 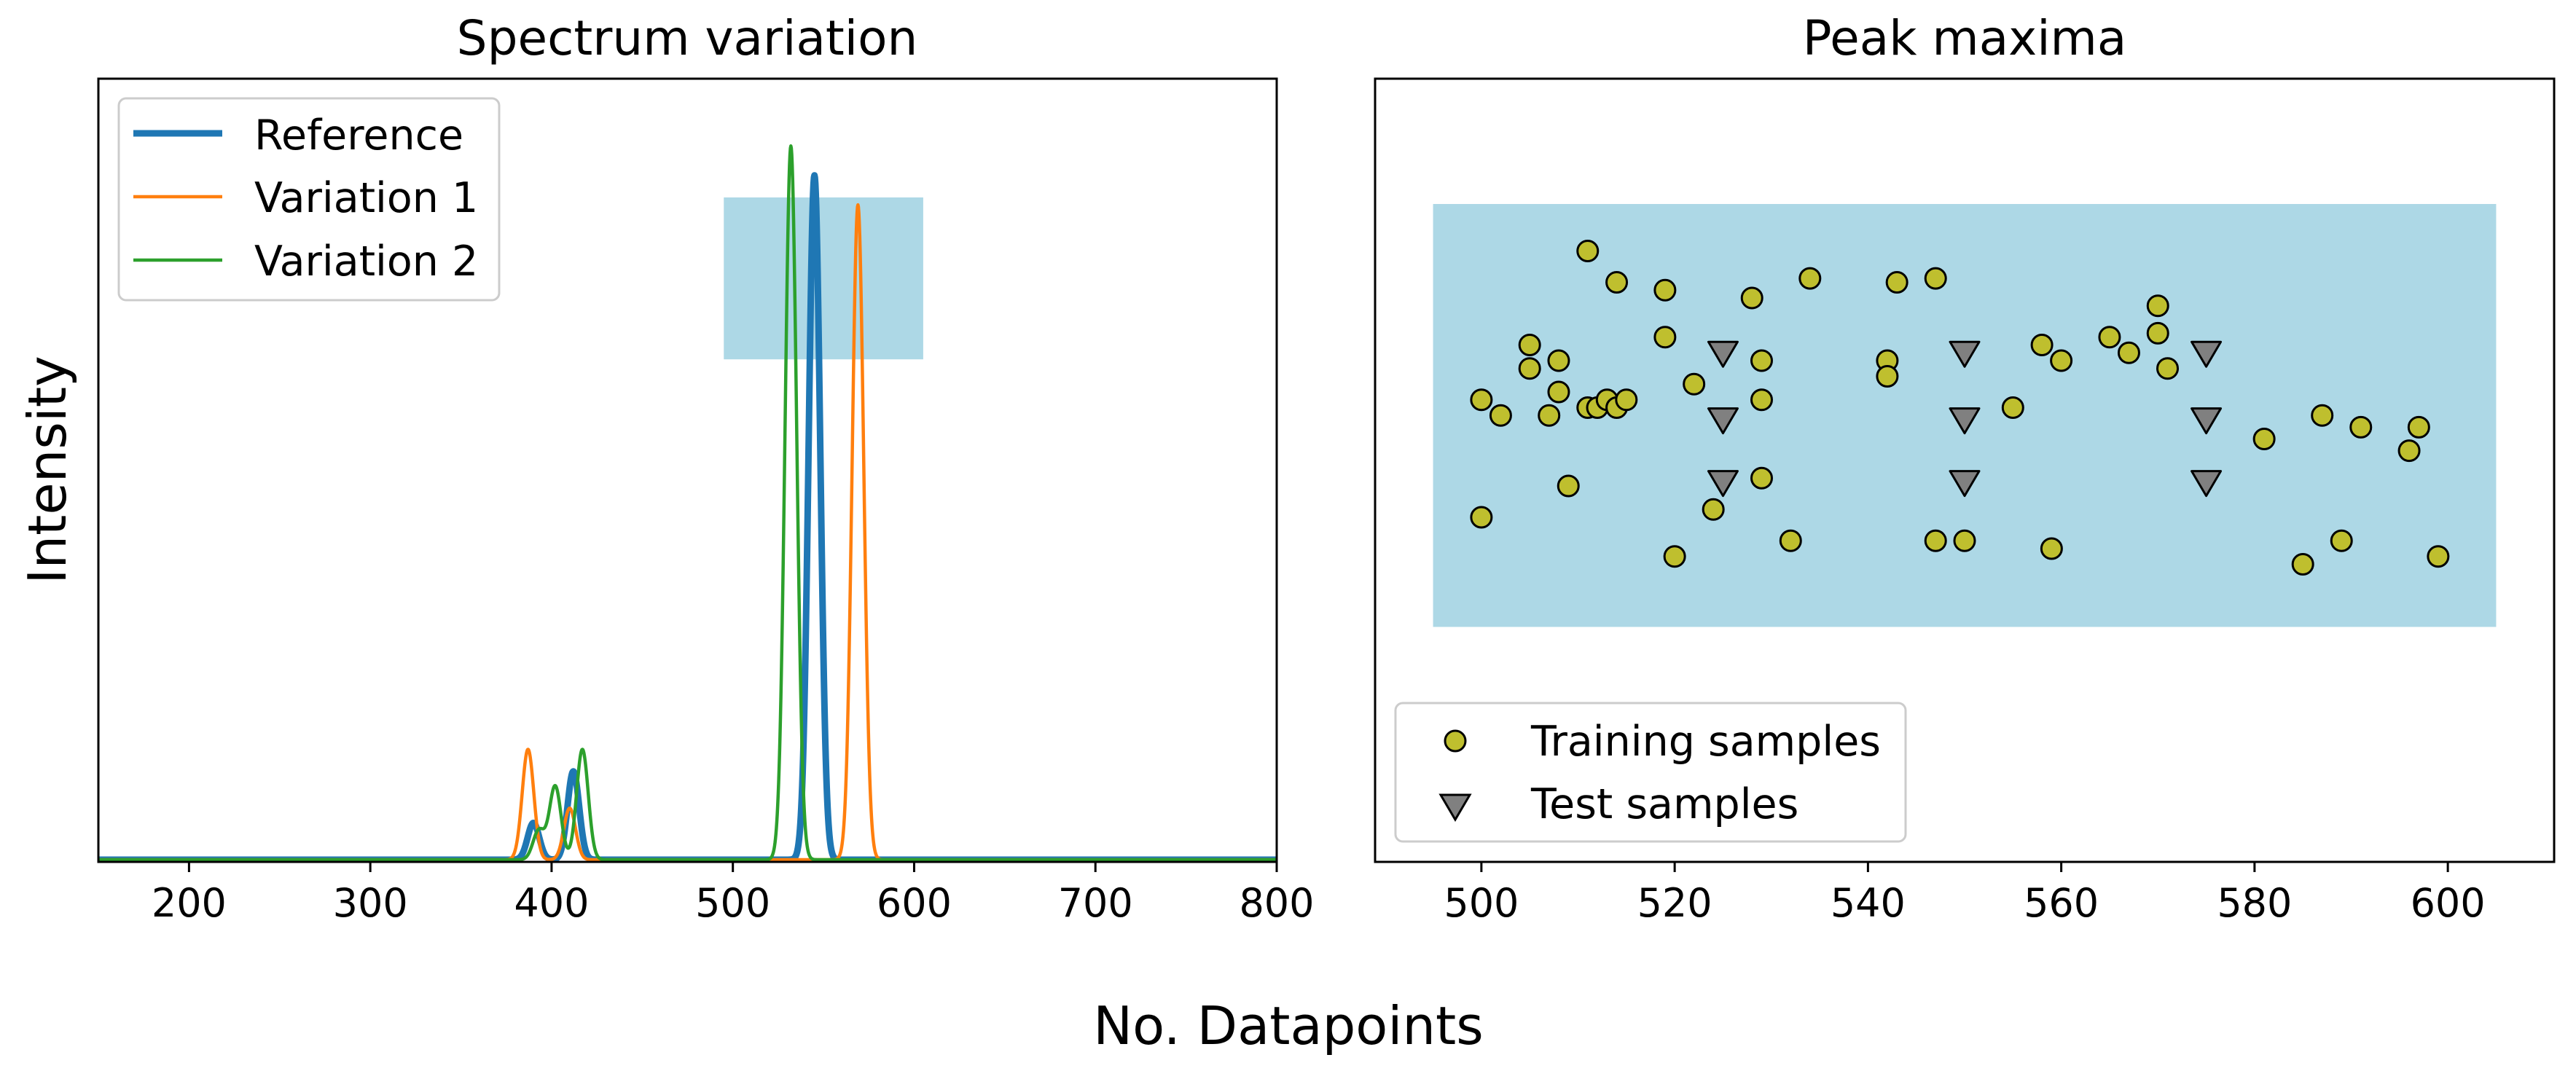 What do you see at coordinates (1276, 903) in the screenshot?
I see `spectrum-x-tick-label: 800` at bounding box center [1276, 903].